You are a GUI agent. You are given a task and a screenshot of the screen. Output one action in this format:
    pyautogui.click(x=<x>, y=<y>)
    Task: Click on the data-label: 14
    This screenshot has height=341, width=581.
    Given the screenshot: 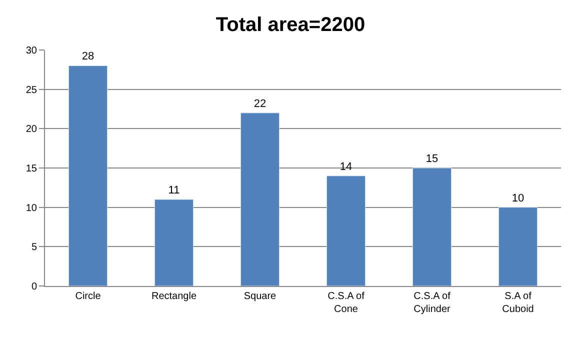 What is the action you would take?
    pyautogui.click(x=346, y=166)
    